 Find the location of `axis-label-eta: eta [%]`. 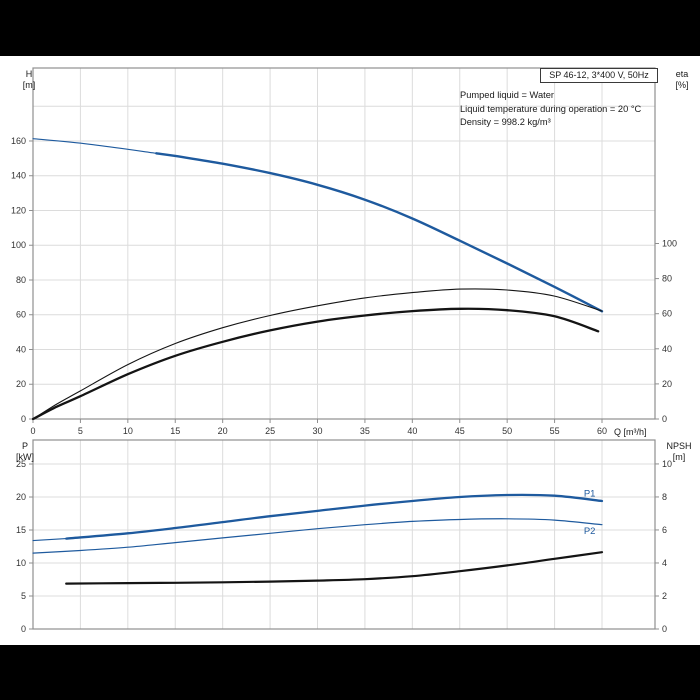

axis-label-eta: eta [%] is located at coordinates (682, 80).